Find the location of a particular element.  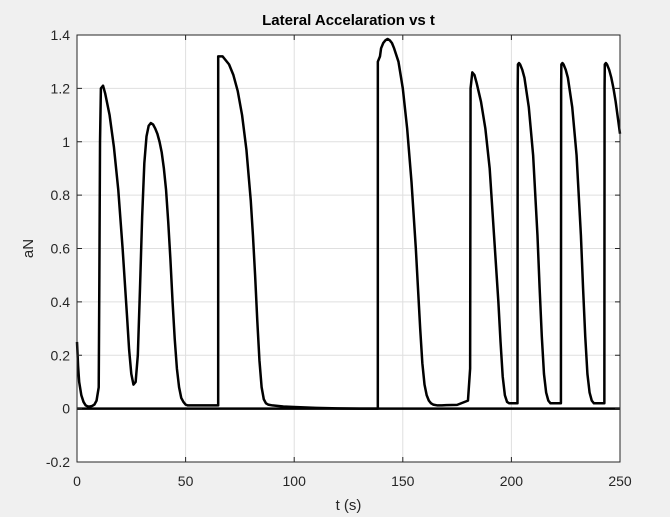

y-tick-label: -0.2 is located at coordinates (58, 462).